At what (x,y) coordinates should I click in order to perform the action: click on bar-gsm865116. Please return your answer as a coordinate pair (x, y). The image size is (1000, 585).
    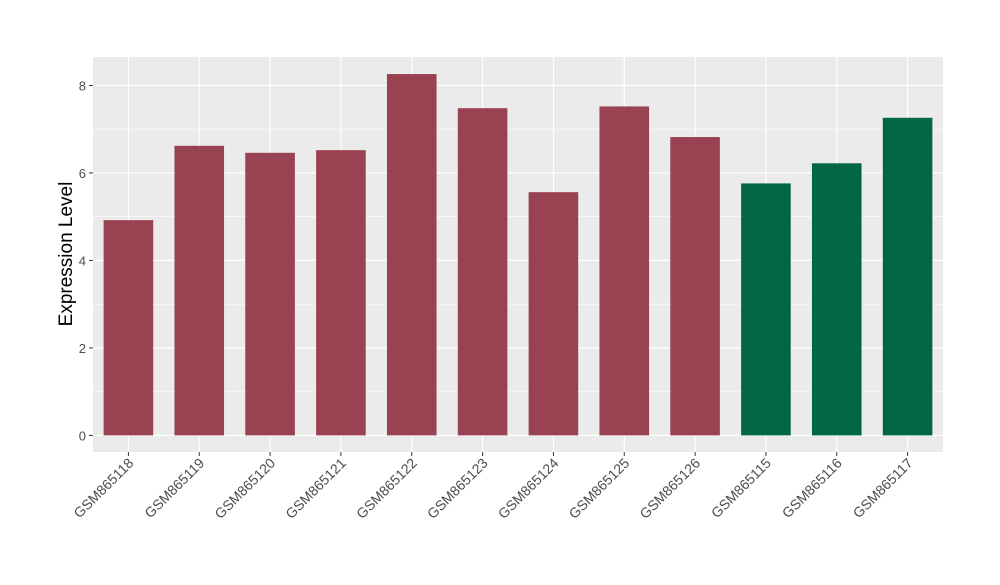
    Looking at the image, I should click on (836, 299).